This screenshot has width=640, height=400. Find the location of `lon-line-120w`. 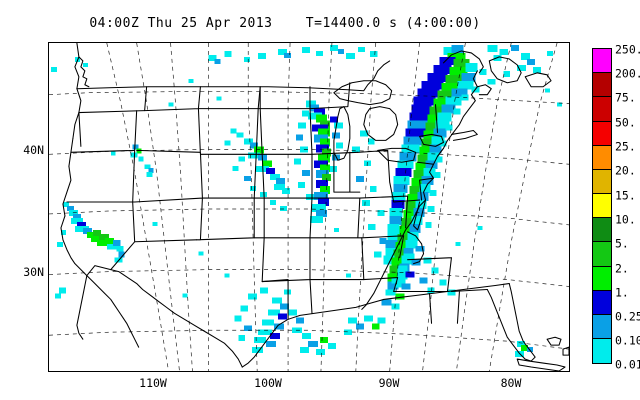

lon-line-120w is located at coordinates (137, 207).